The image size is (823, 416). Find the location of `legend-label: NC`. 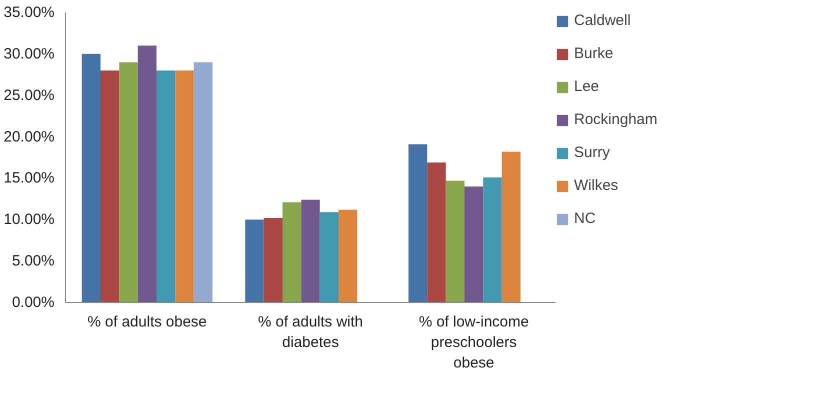

legend-label: NC is located at coordinates (585, 218).